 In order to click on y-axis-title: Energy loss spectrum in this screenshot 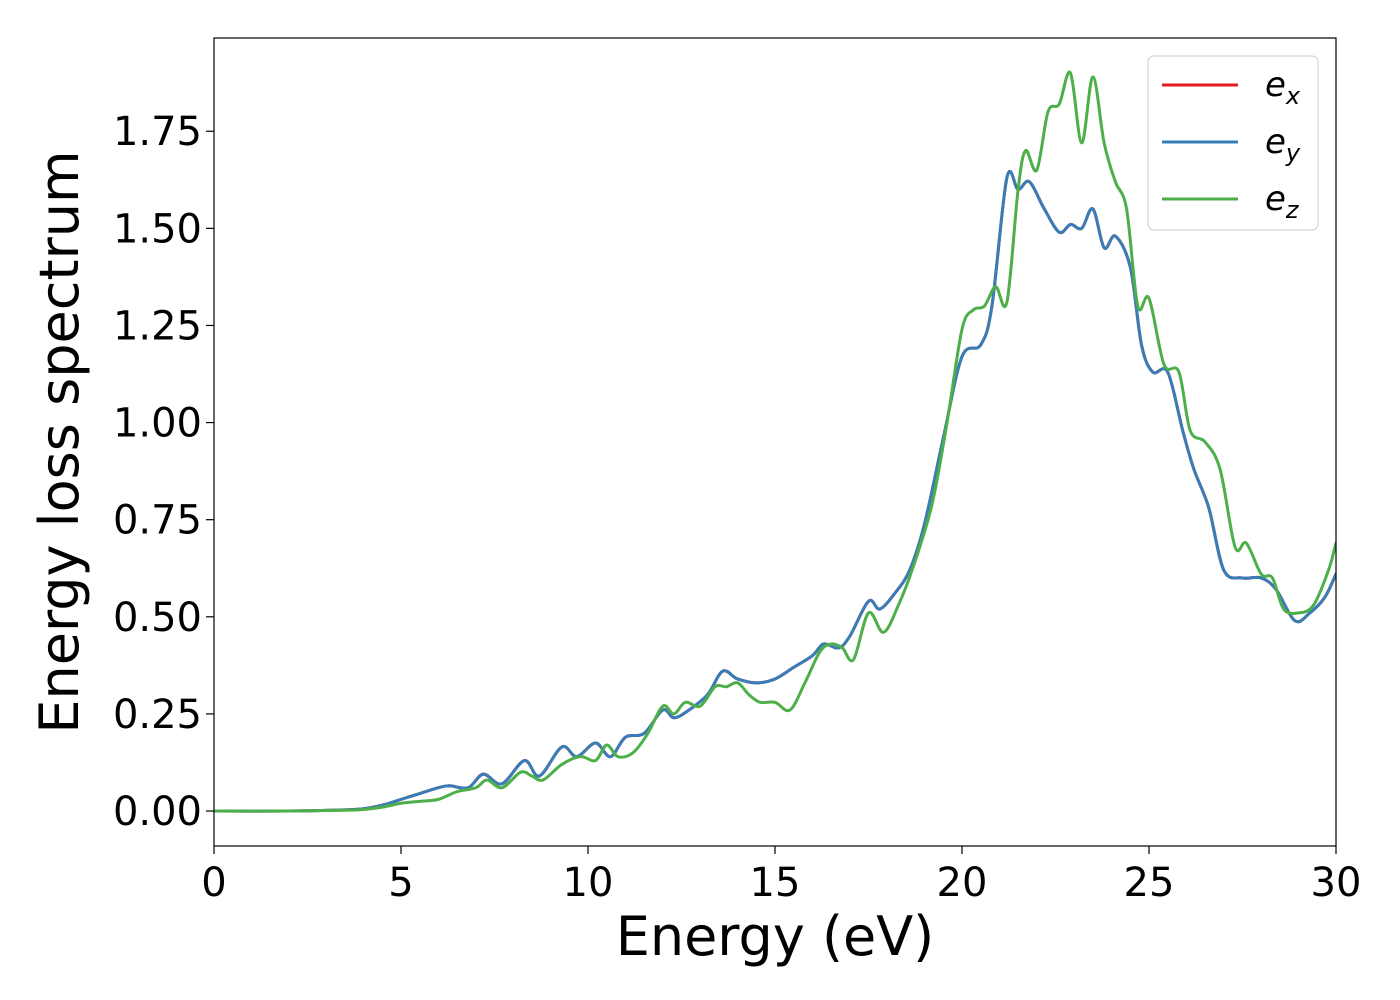, I will do `click(59, 441)`.